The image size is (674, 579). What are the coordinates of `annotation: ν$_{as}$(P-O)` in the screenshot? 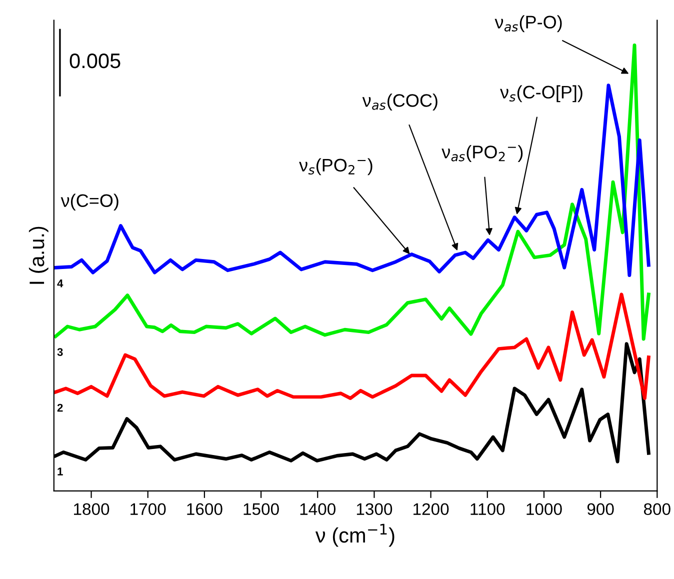 It's located at (528, 23).